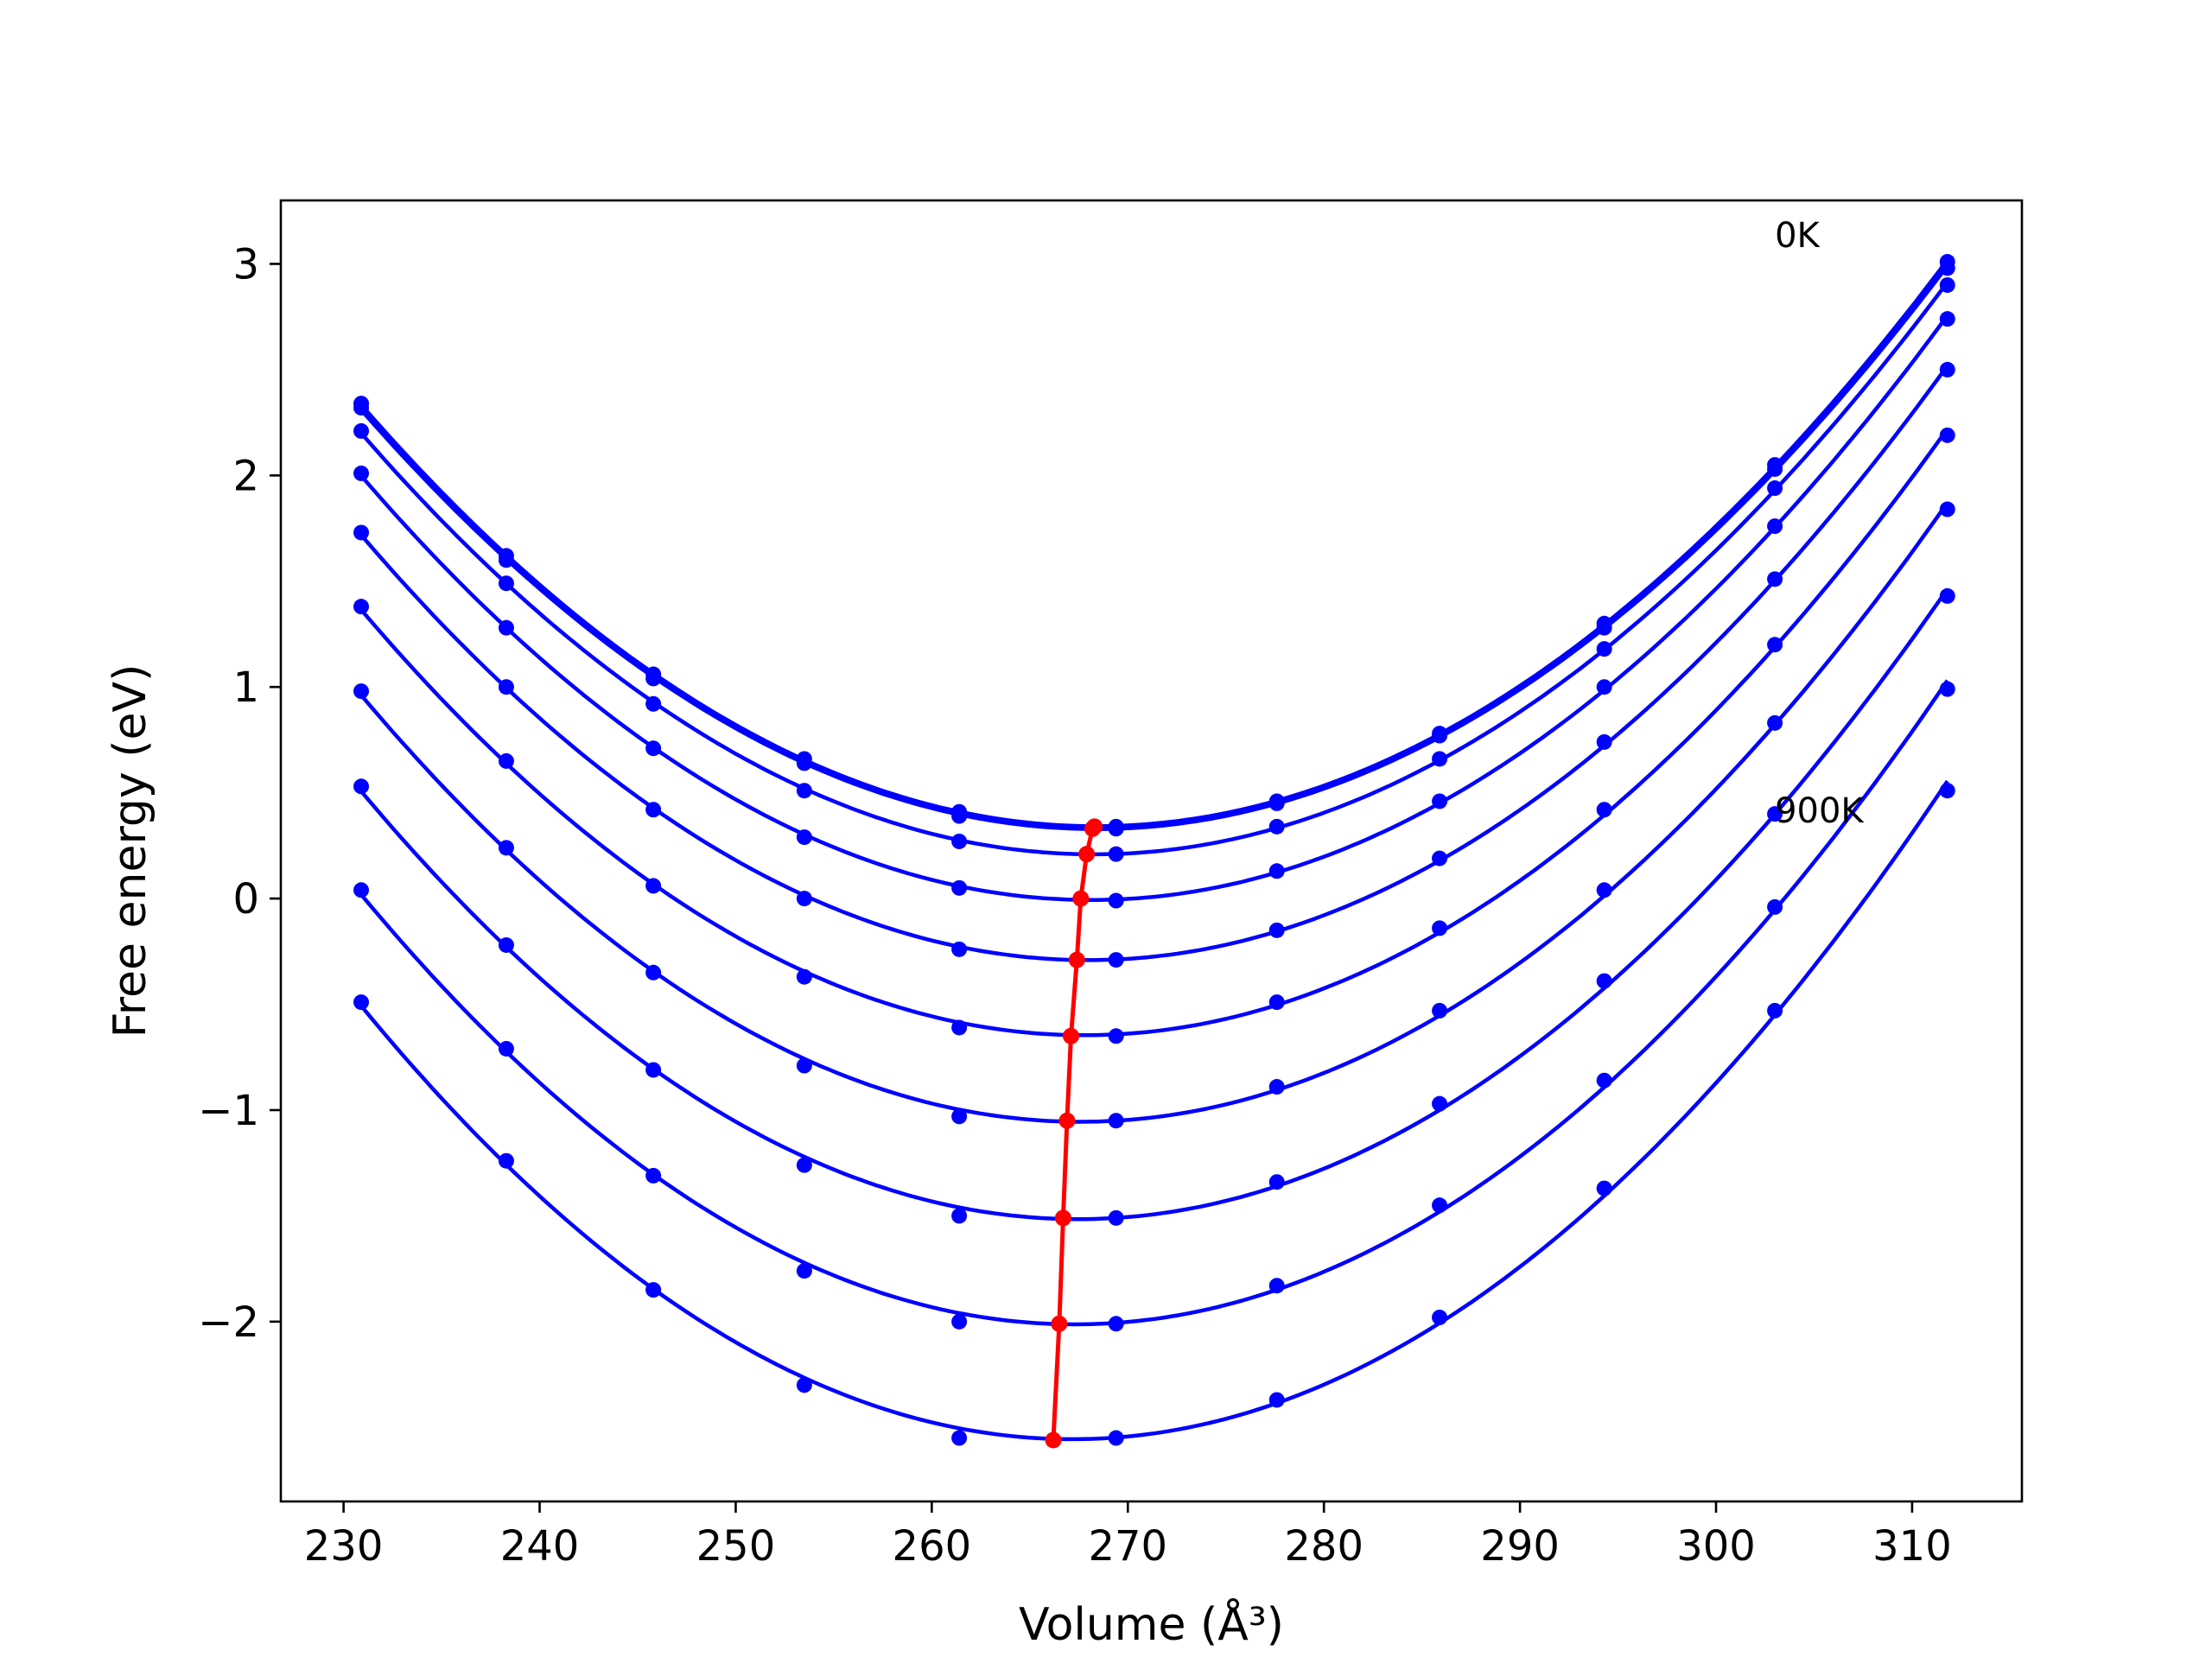  What do you see at coordinates (344, 1547) in the screenshot?
I see `x-tick-label: 230` at bounding box center [344, 1547].